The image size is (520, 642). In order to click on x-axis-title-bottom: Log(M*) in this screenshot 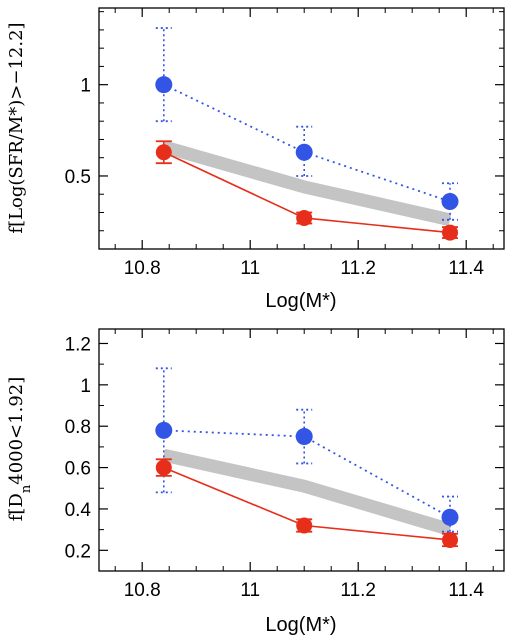, I will do `click(300, 625)`.